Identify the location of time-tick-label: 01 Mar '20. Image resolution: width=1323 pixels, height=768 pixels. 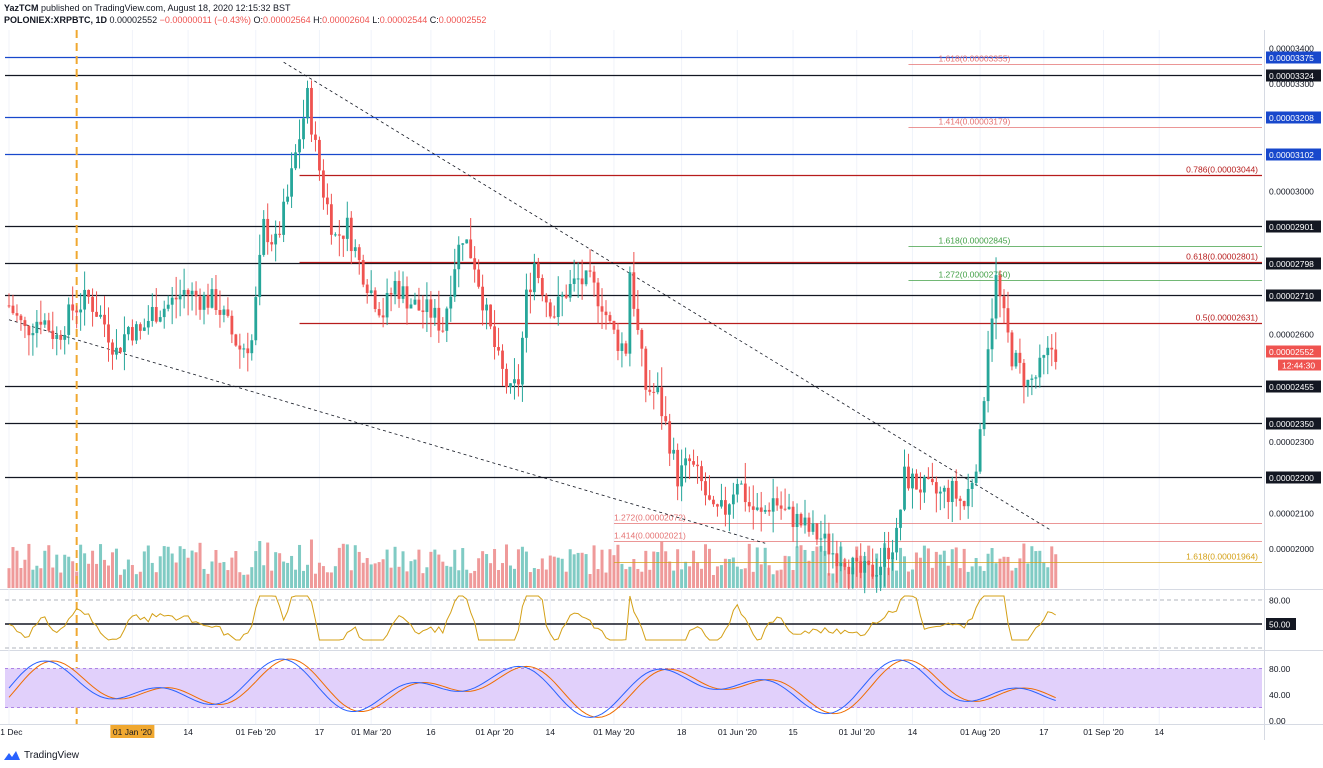
(371, 732).